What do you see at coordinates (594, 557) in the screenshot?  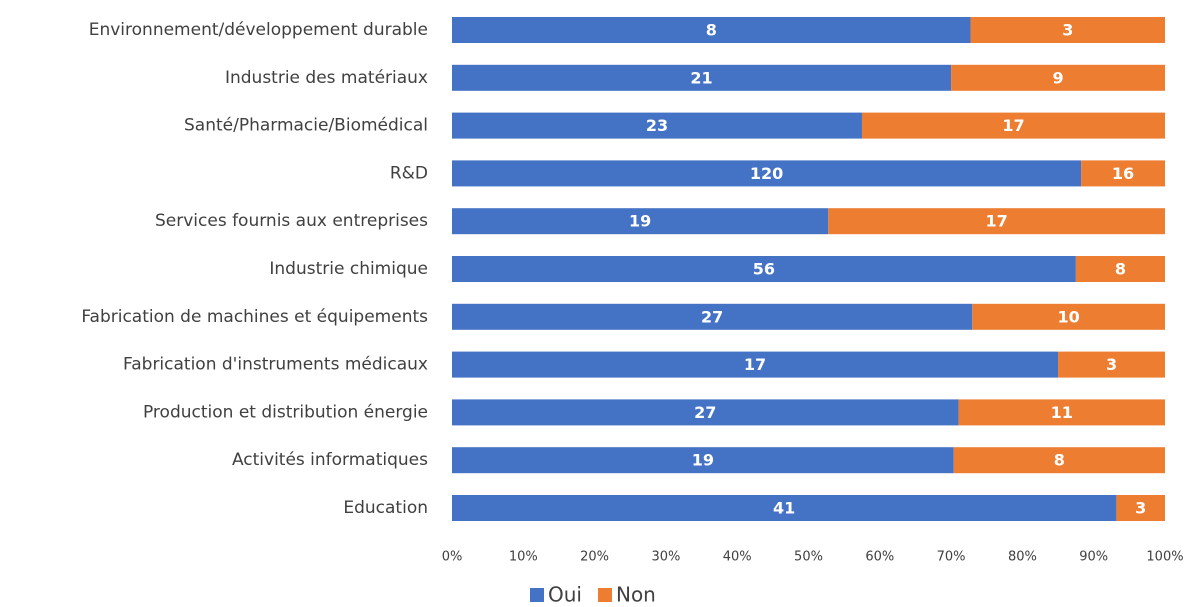 I see `x-tick-label: 20%` at bounding box center [594, 557].